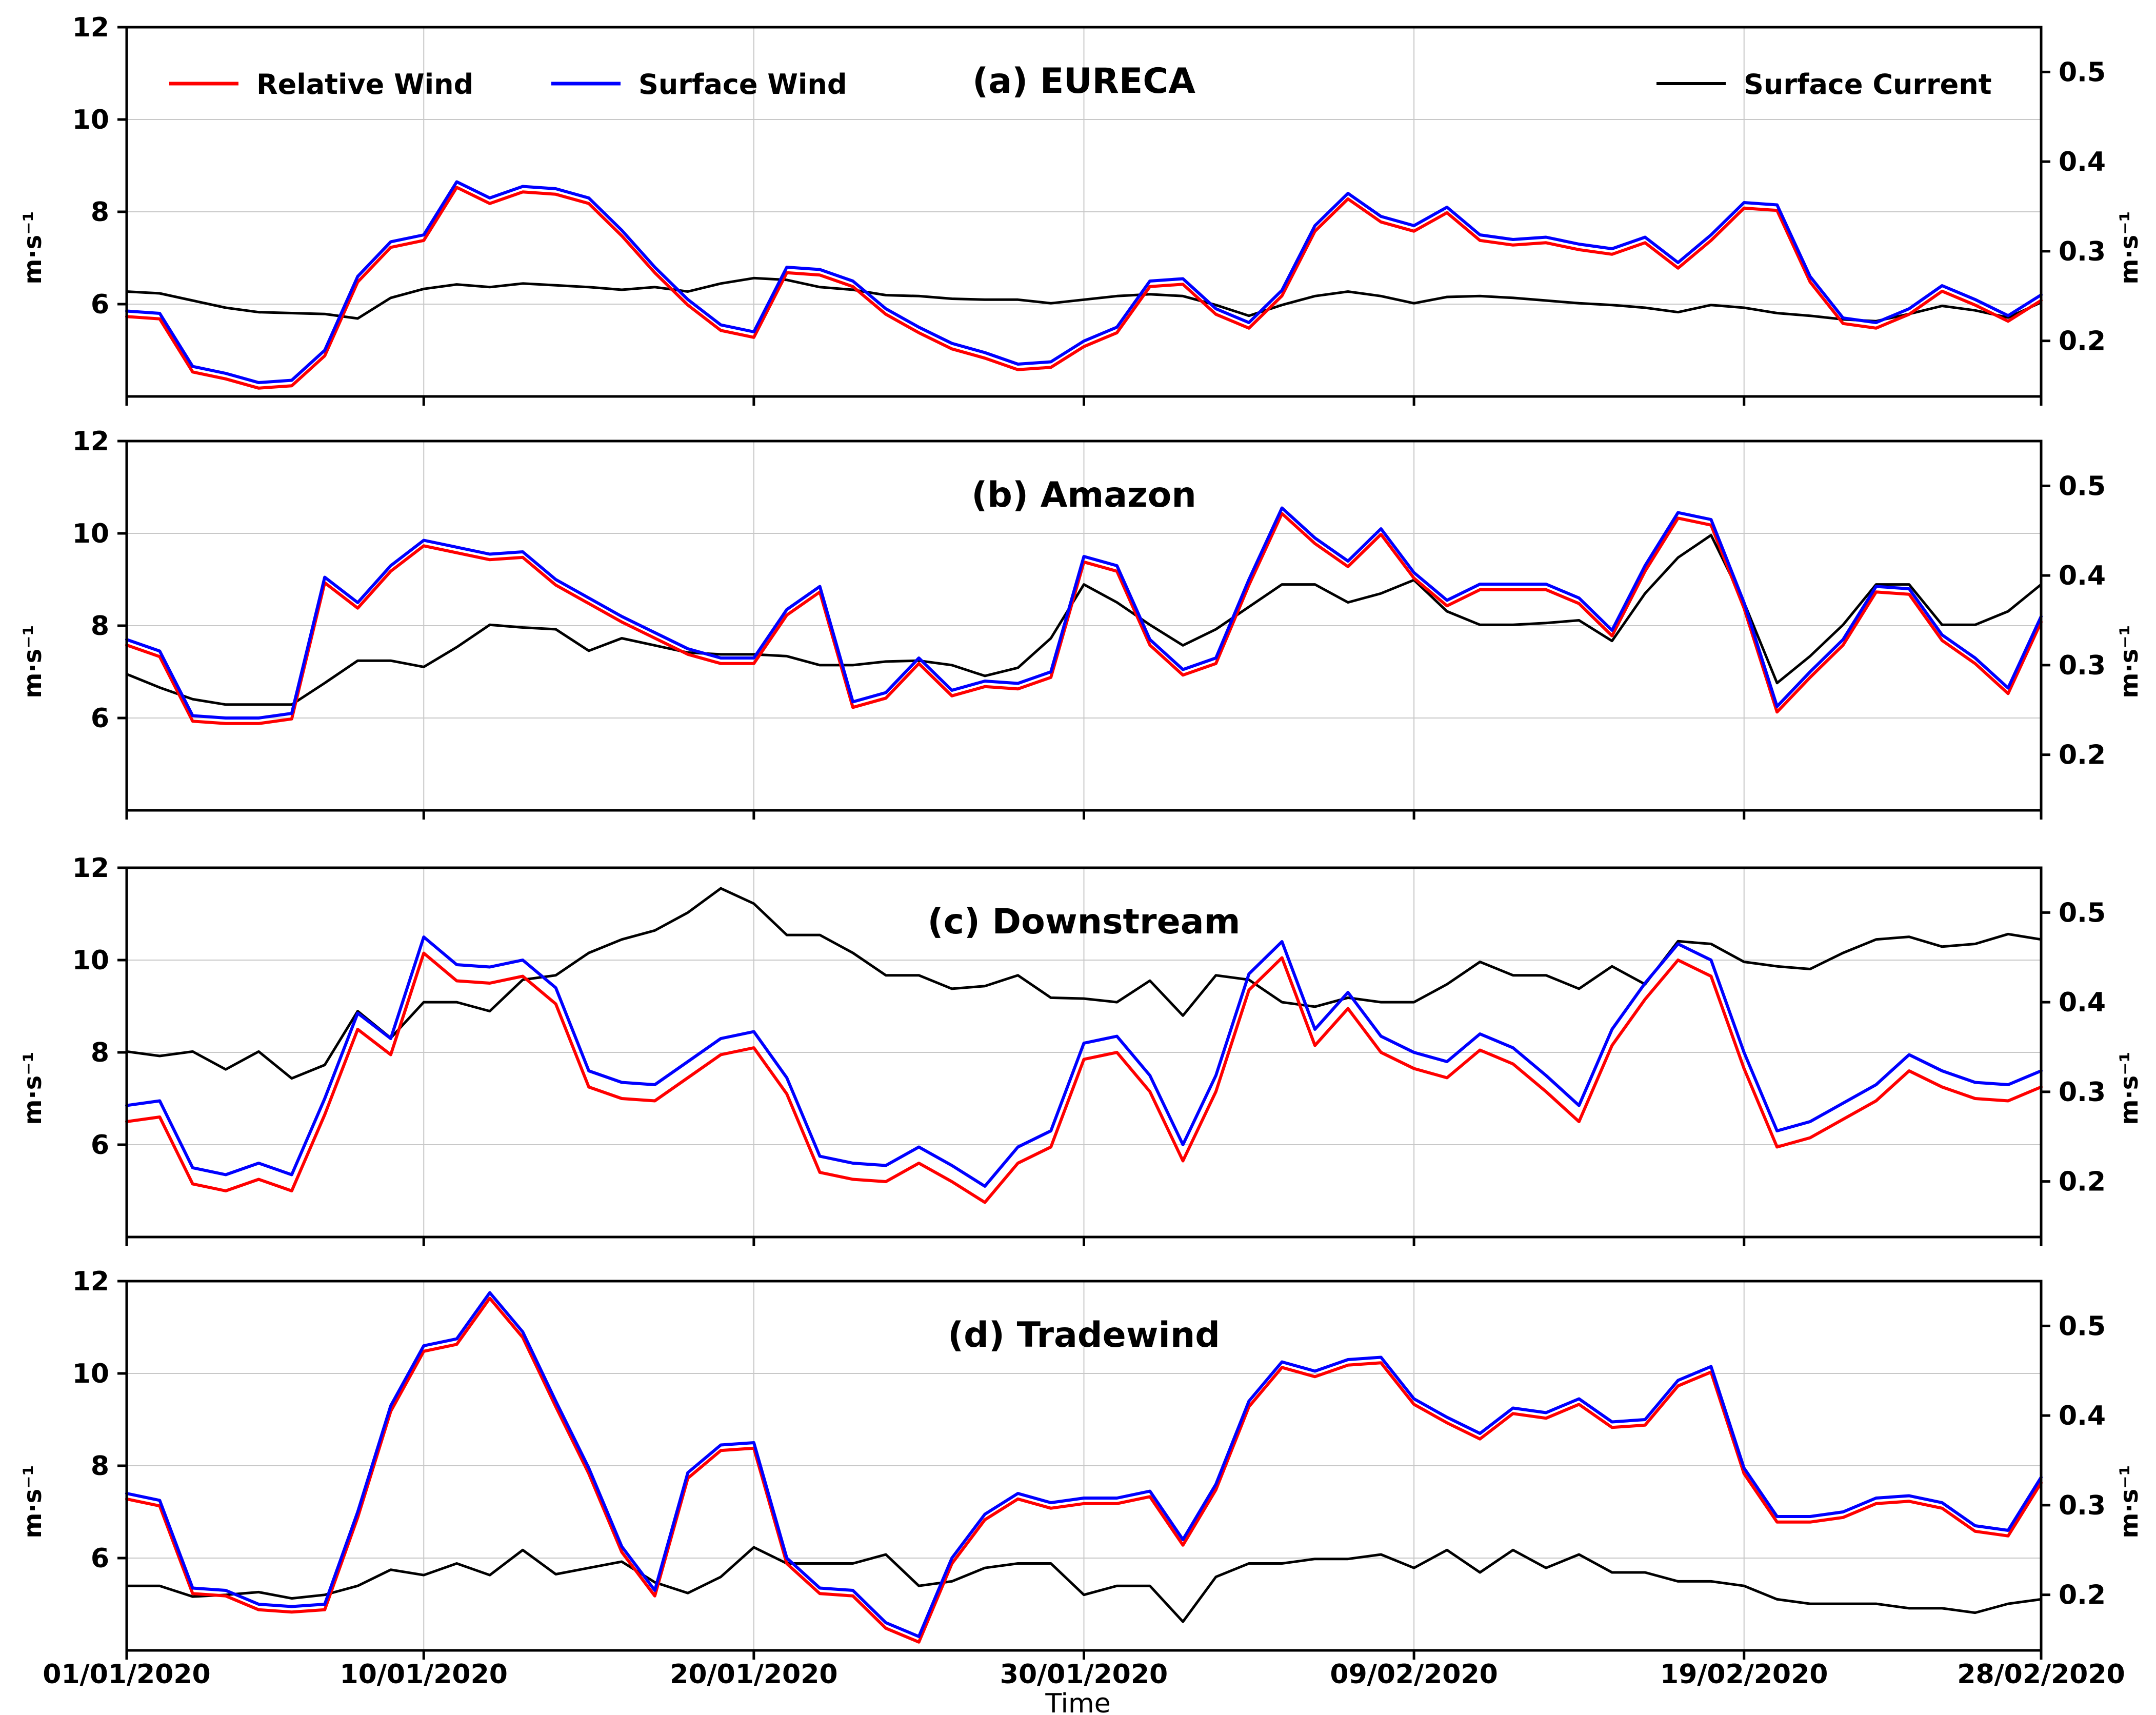  Describe the element at coordinates (753, 1674) in the screenshot. I see `x-tick-label: 20/01/2020` at that location.